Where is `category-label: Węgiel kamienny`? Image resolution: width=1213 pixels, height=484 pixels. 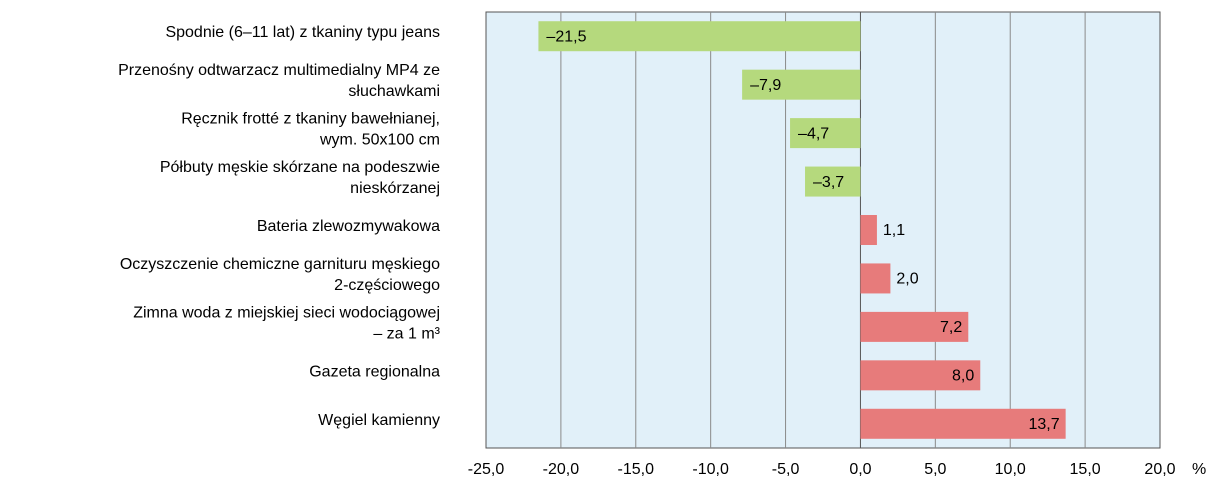
category-label: Węgiel kamienny is located at coordinates (379, 420).